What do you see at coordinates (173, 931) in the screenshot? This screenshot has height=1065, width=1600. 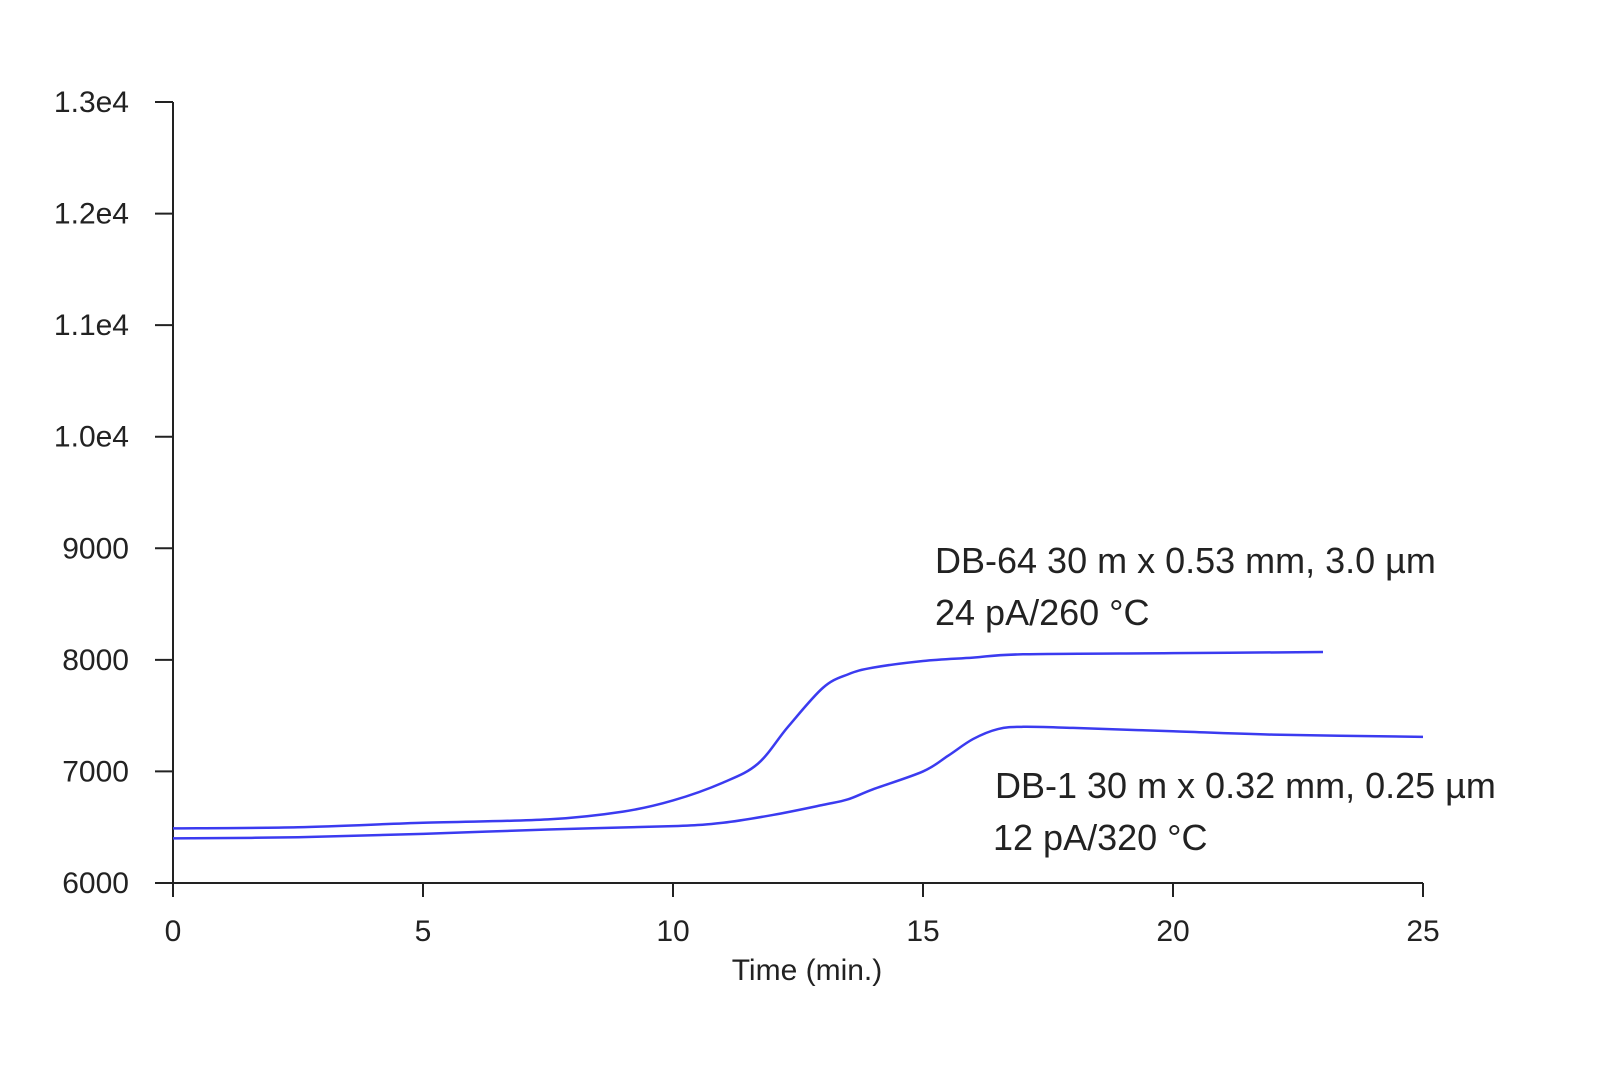 I see `x-tick-label: 0` at bounding box center [173, 931].